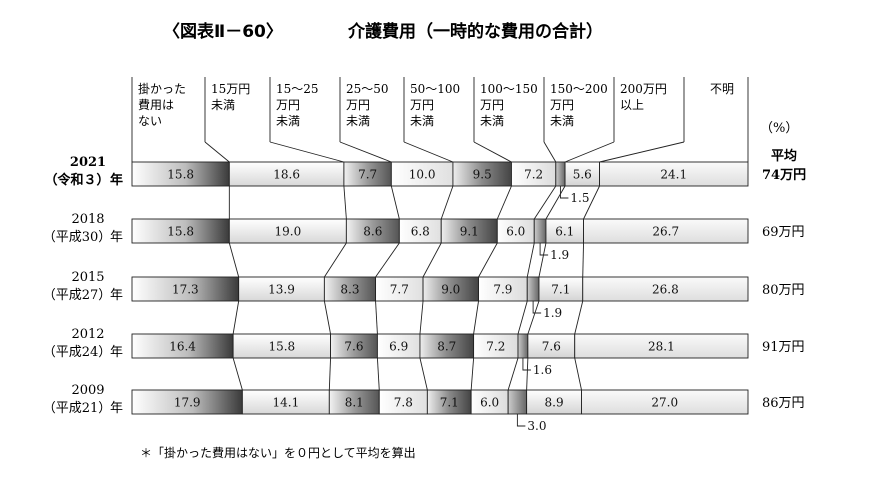  Describe the element at coordinates (579, 198) in the screenshot. I see `data-label-150to200: 1.5` at that location.